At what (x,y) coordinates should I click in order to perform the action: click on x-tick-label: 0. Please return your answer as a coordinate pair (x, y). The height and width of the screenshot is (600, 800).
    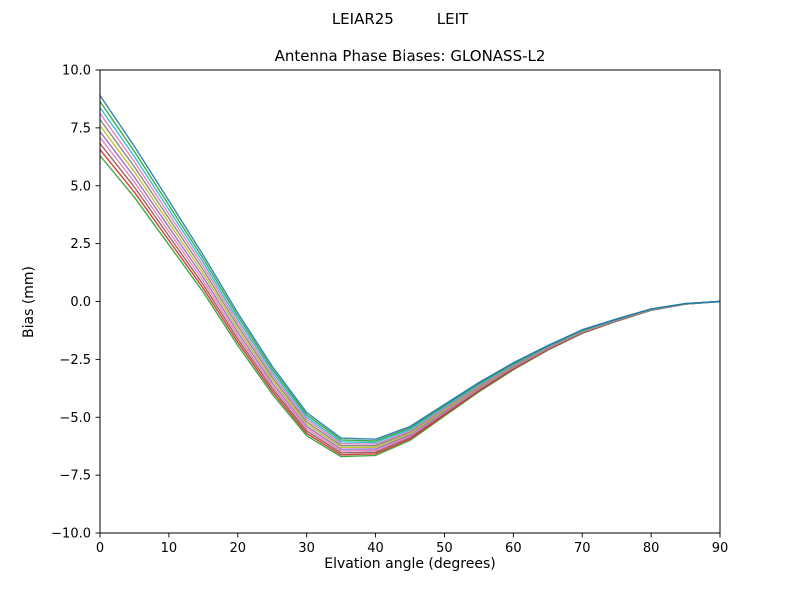
    Looking at the image, I should click on (100, 548).